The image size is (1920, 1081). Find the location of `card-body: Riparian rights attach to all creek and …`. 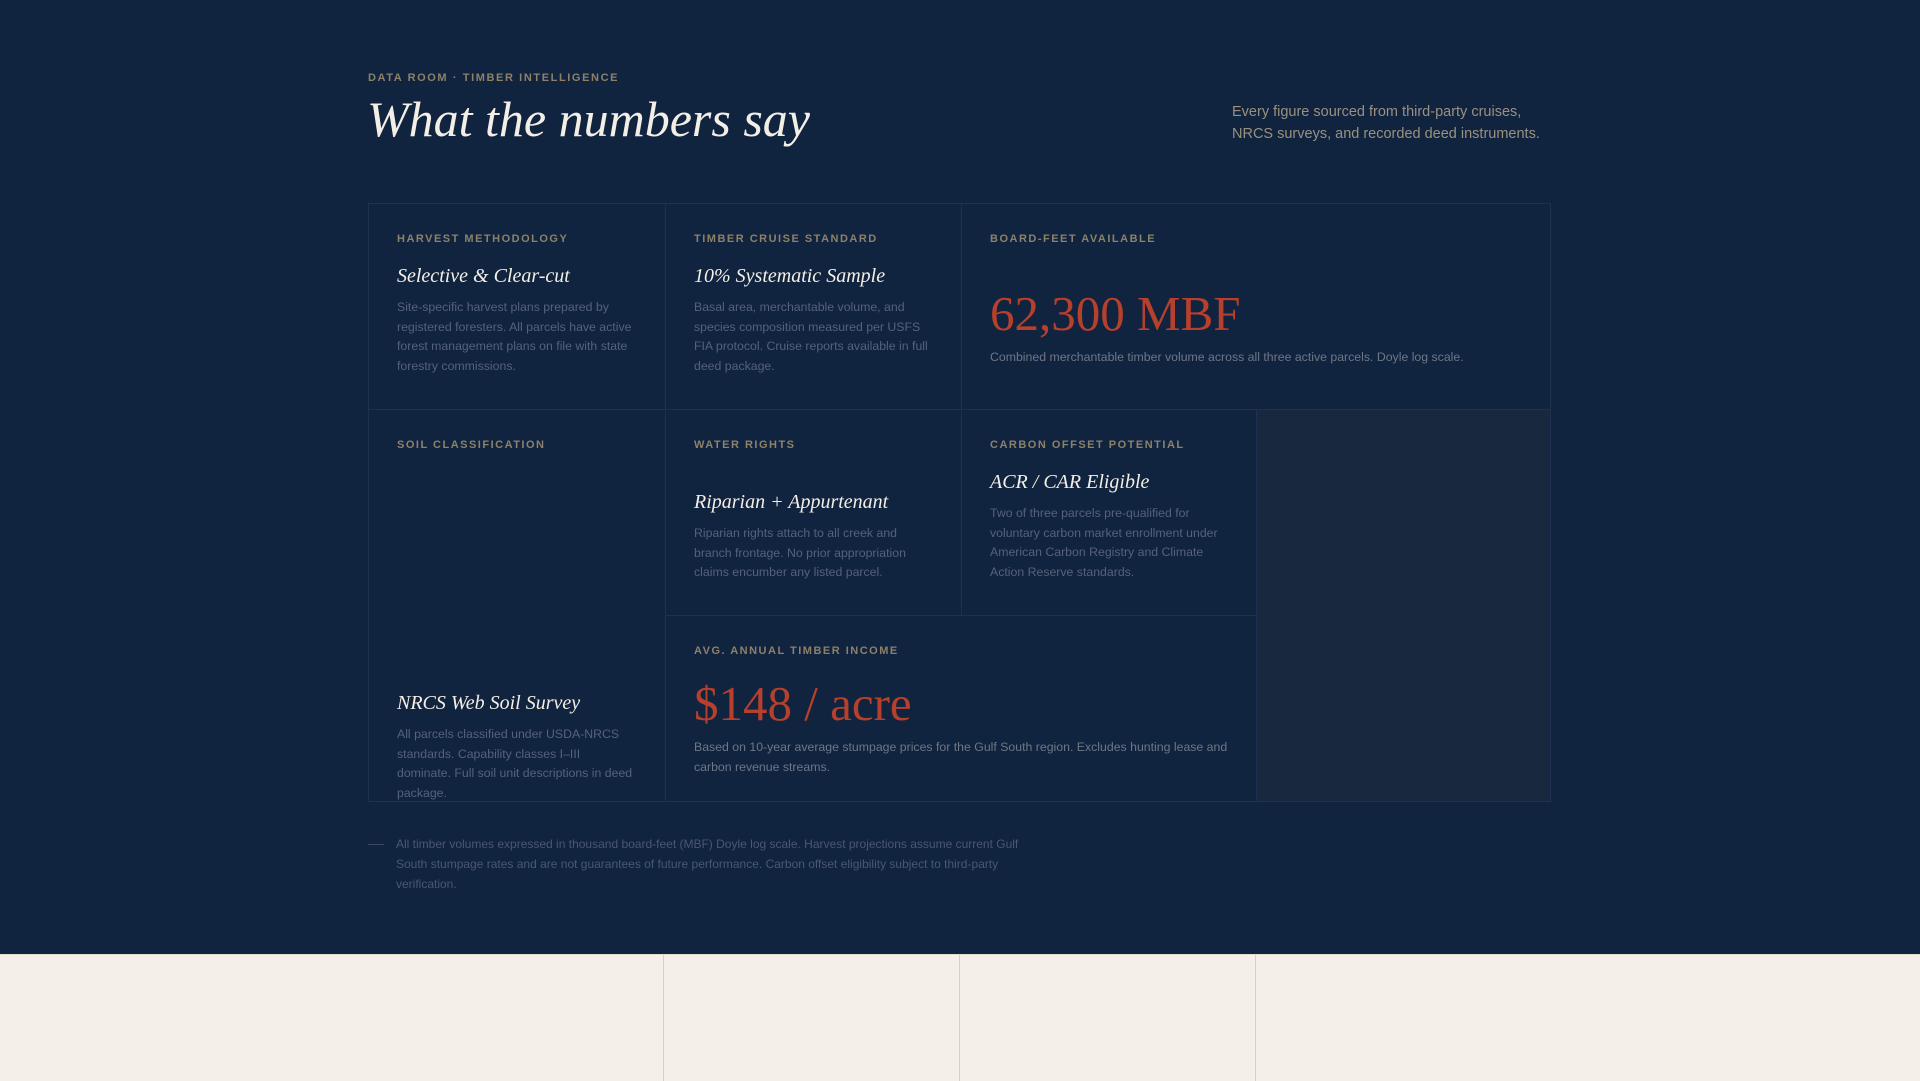

card-body: Riparian rights attach to all creek and … is located at coordinates (800, 553).